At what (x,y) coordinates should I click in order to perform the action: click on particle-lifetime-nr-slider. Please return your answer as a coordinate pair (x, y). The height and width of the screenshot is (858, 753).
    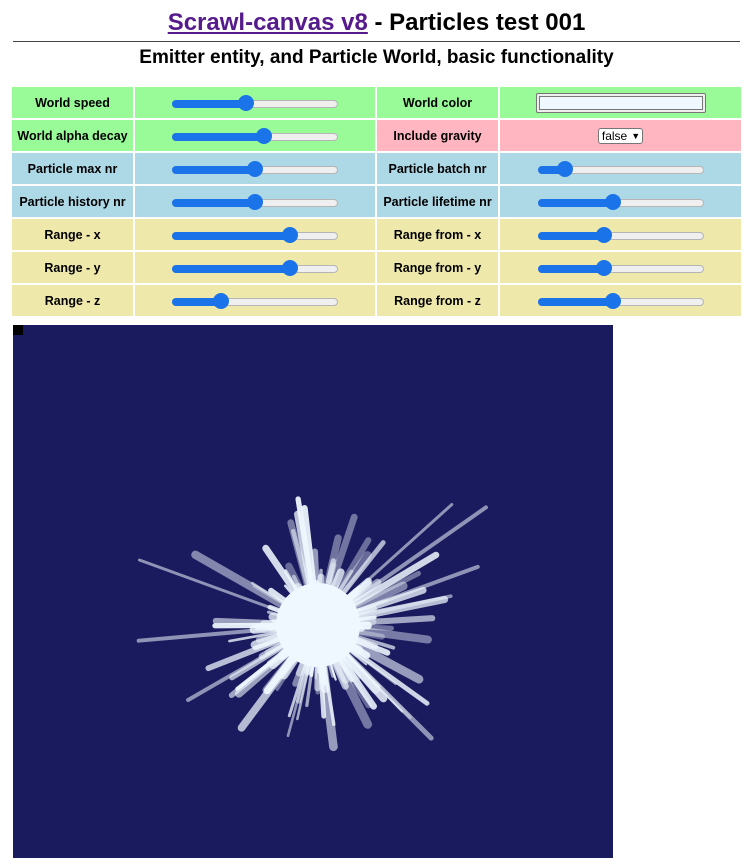
    Looking at the image, I should click on (620, 201).